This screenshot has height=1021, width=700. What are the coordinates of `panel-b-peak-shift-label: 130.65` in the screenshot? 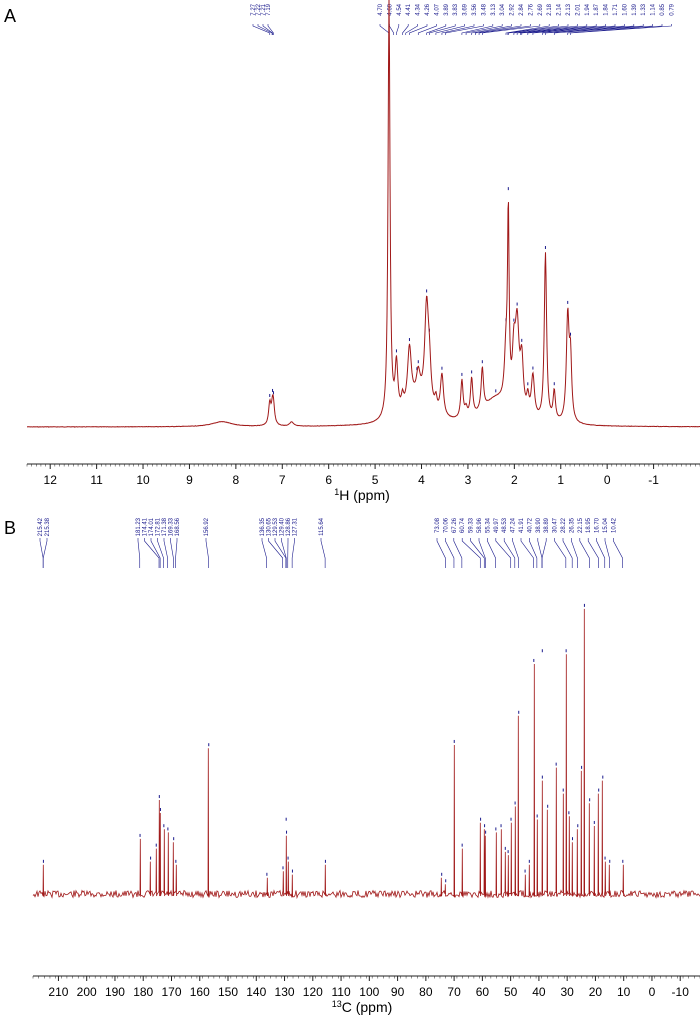 It's located at (270, 526).